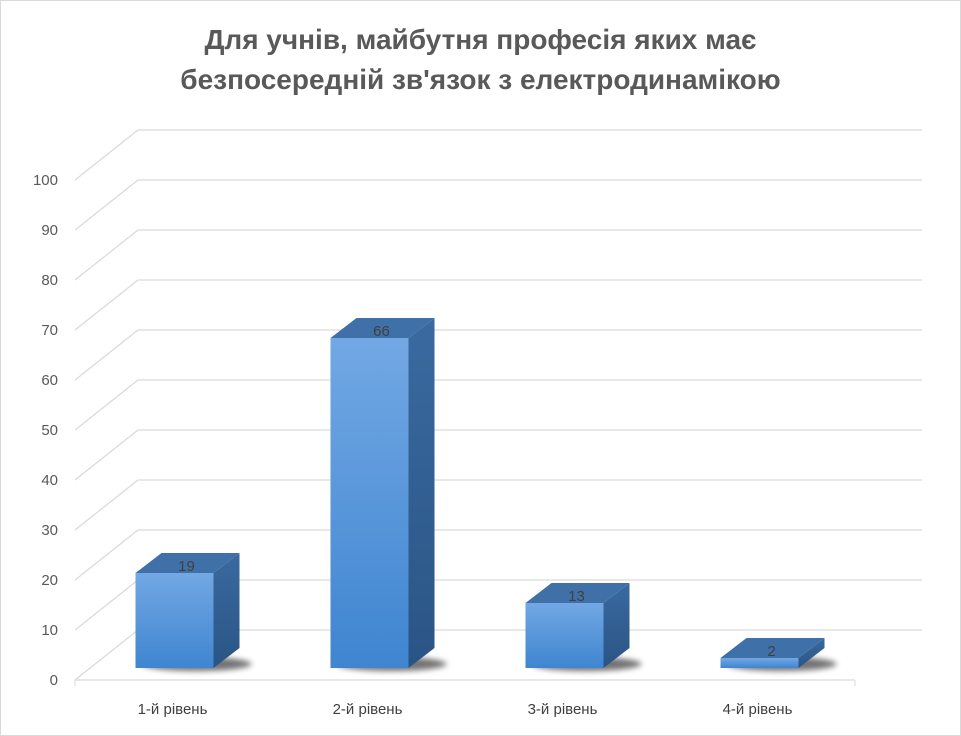 This screenshot has height=736, width=961. Describe the element at coordinates (49, 430) in the screenshot. I see `y-tick-label: 50` at that location.